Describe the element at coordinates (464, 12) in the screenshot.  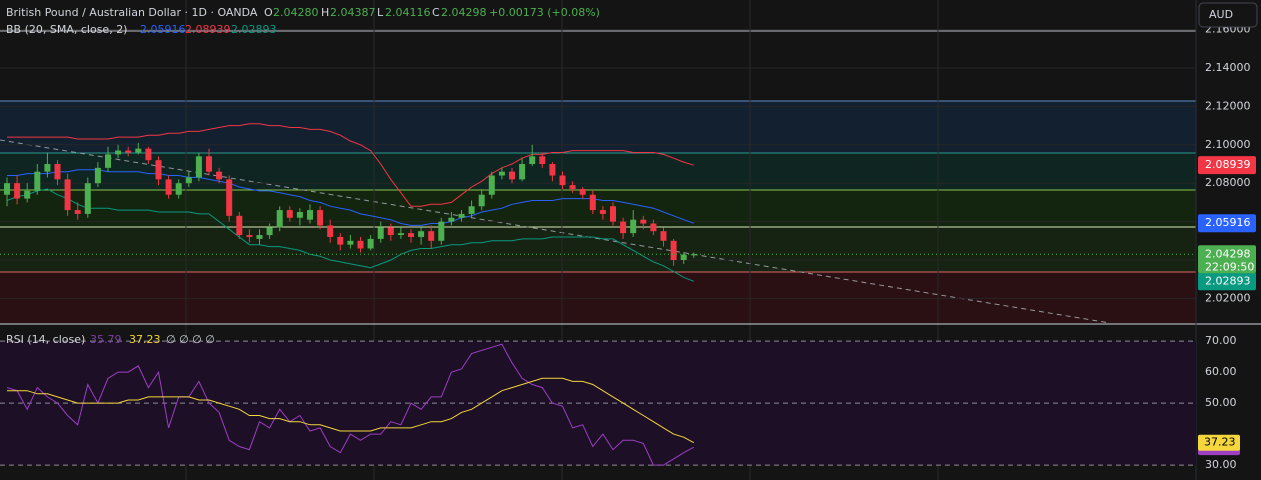
I see `ohlc-value: 2.04298` at that location.